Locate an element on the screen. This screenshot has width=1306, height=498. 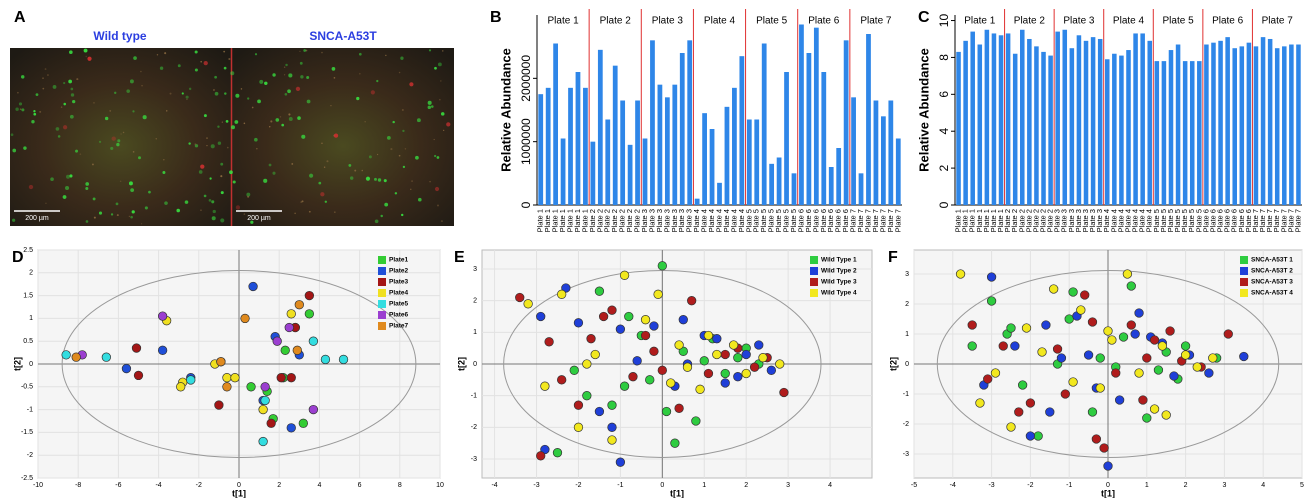
x-tick-label: -1 is located at coordinates (1069, 485).